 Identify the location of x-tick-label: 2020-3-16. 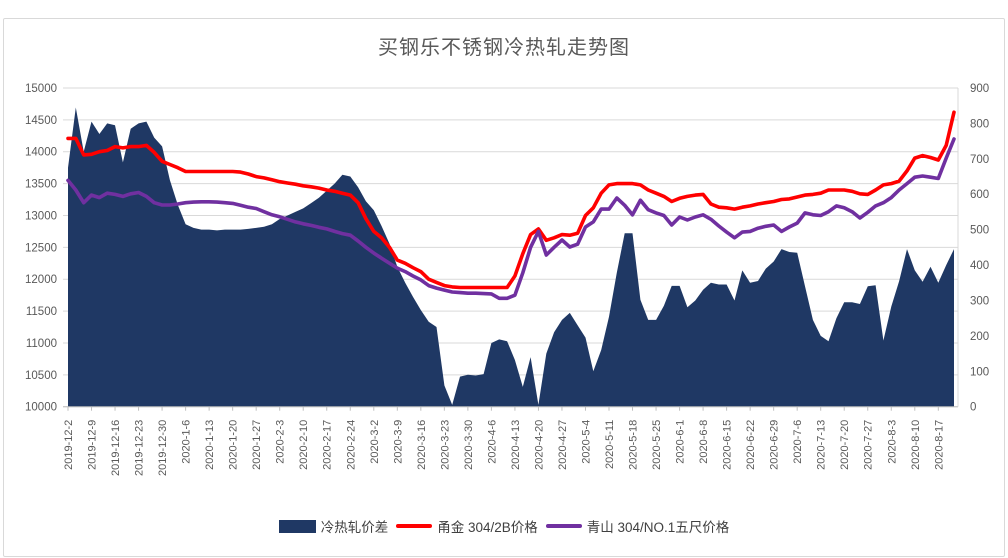
(422, 445).